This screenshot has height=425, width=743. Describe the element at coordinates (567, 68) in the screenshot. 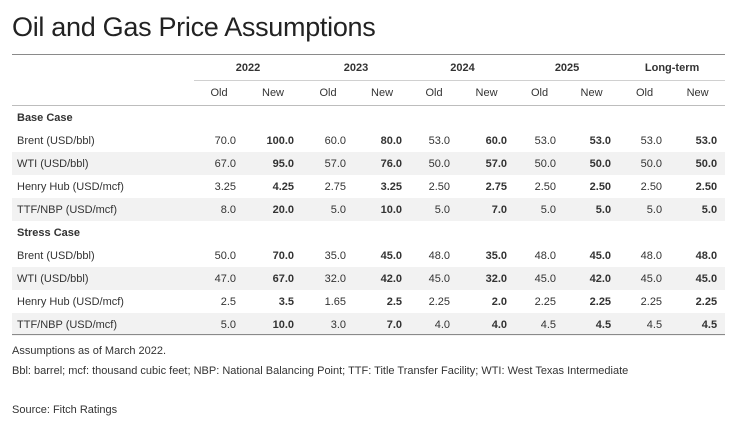

I see `year-header-2025: 2025` at that location.